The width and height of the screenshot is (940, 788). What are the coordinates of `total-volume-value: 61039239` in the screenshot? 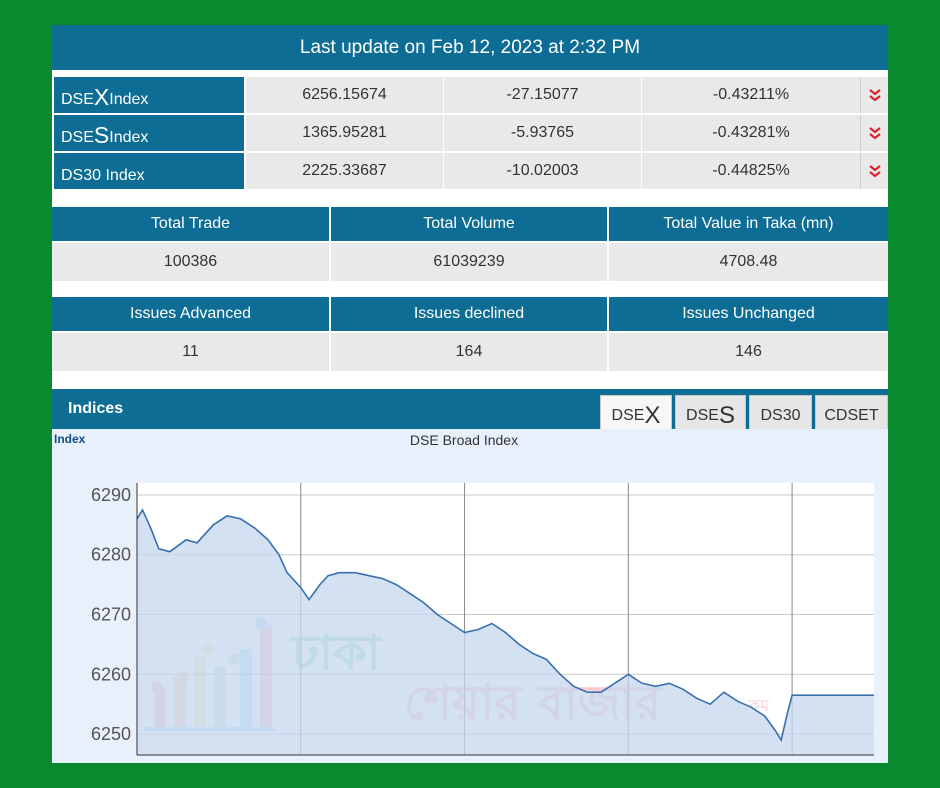 It's located at (470, 262).